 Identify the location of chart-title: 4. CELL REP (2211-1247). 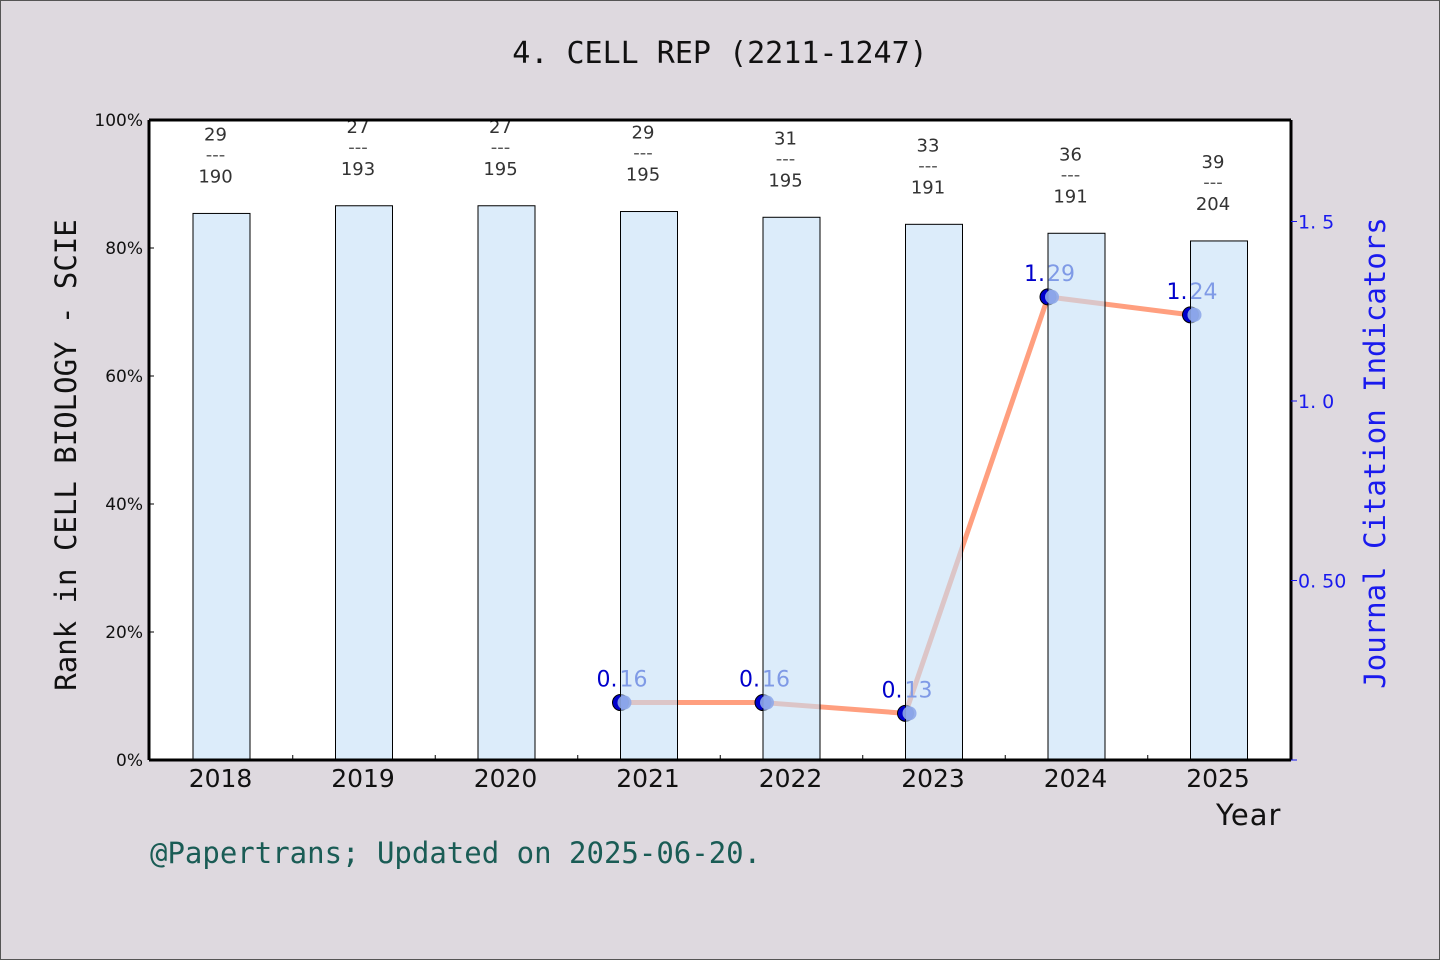
(720, 53).